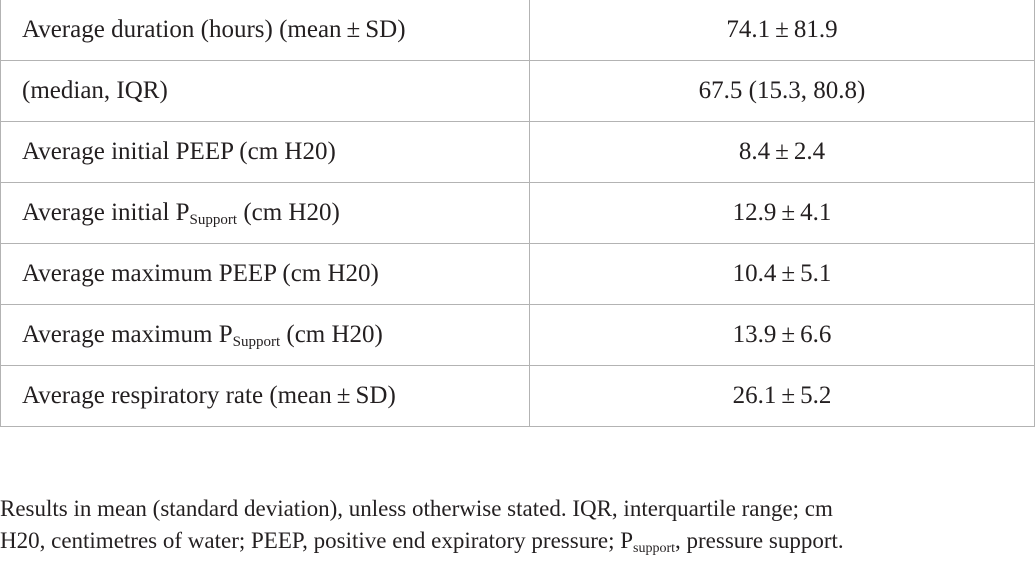 This screenshot has width=1035, height=574. I want to click on footnote-line-2-end: , pressure support., so click(759, 540).